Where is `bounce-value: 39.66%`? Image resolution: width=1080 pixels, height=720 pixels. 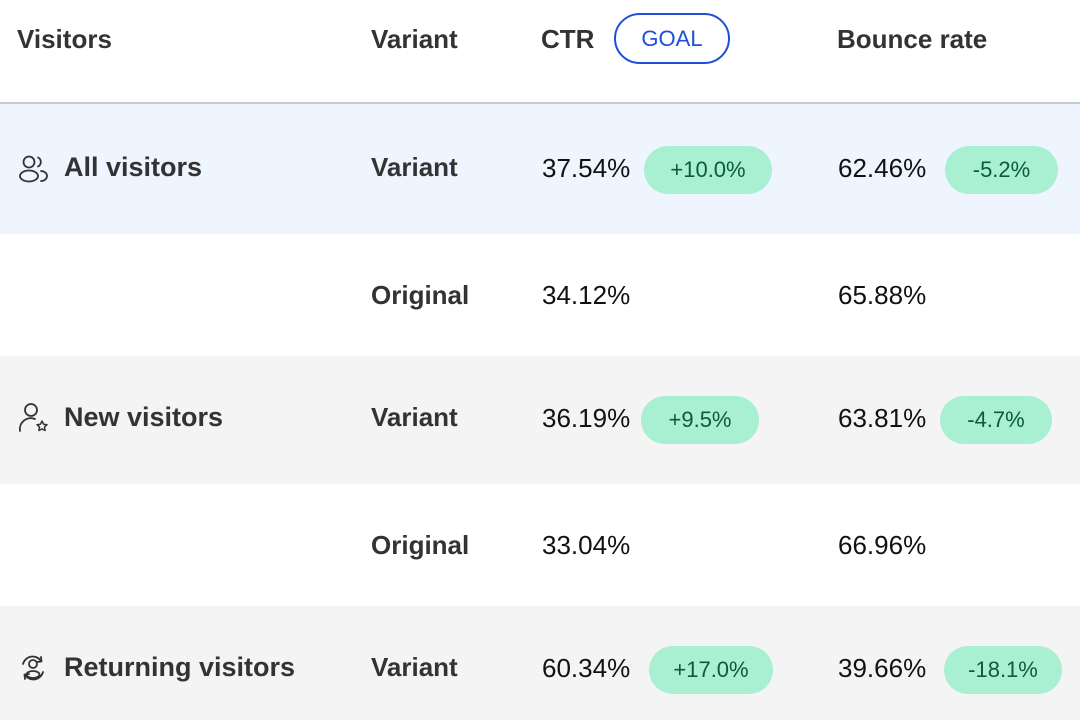 bounce-value: 39.66% is located at coordinates (882, 668).